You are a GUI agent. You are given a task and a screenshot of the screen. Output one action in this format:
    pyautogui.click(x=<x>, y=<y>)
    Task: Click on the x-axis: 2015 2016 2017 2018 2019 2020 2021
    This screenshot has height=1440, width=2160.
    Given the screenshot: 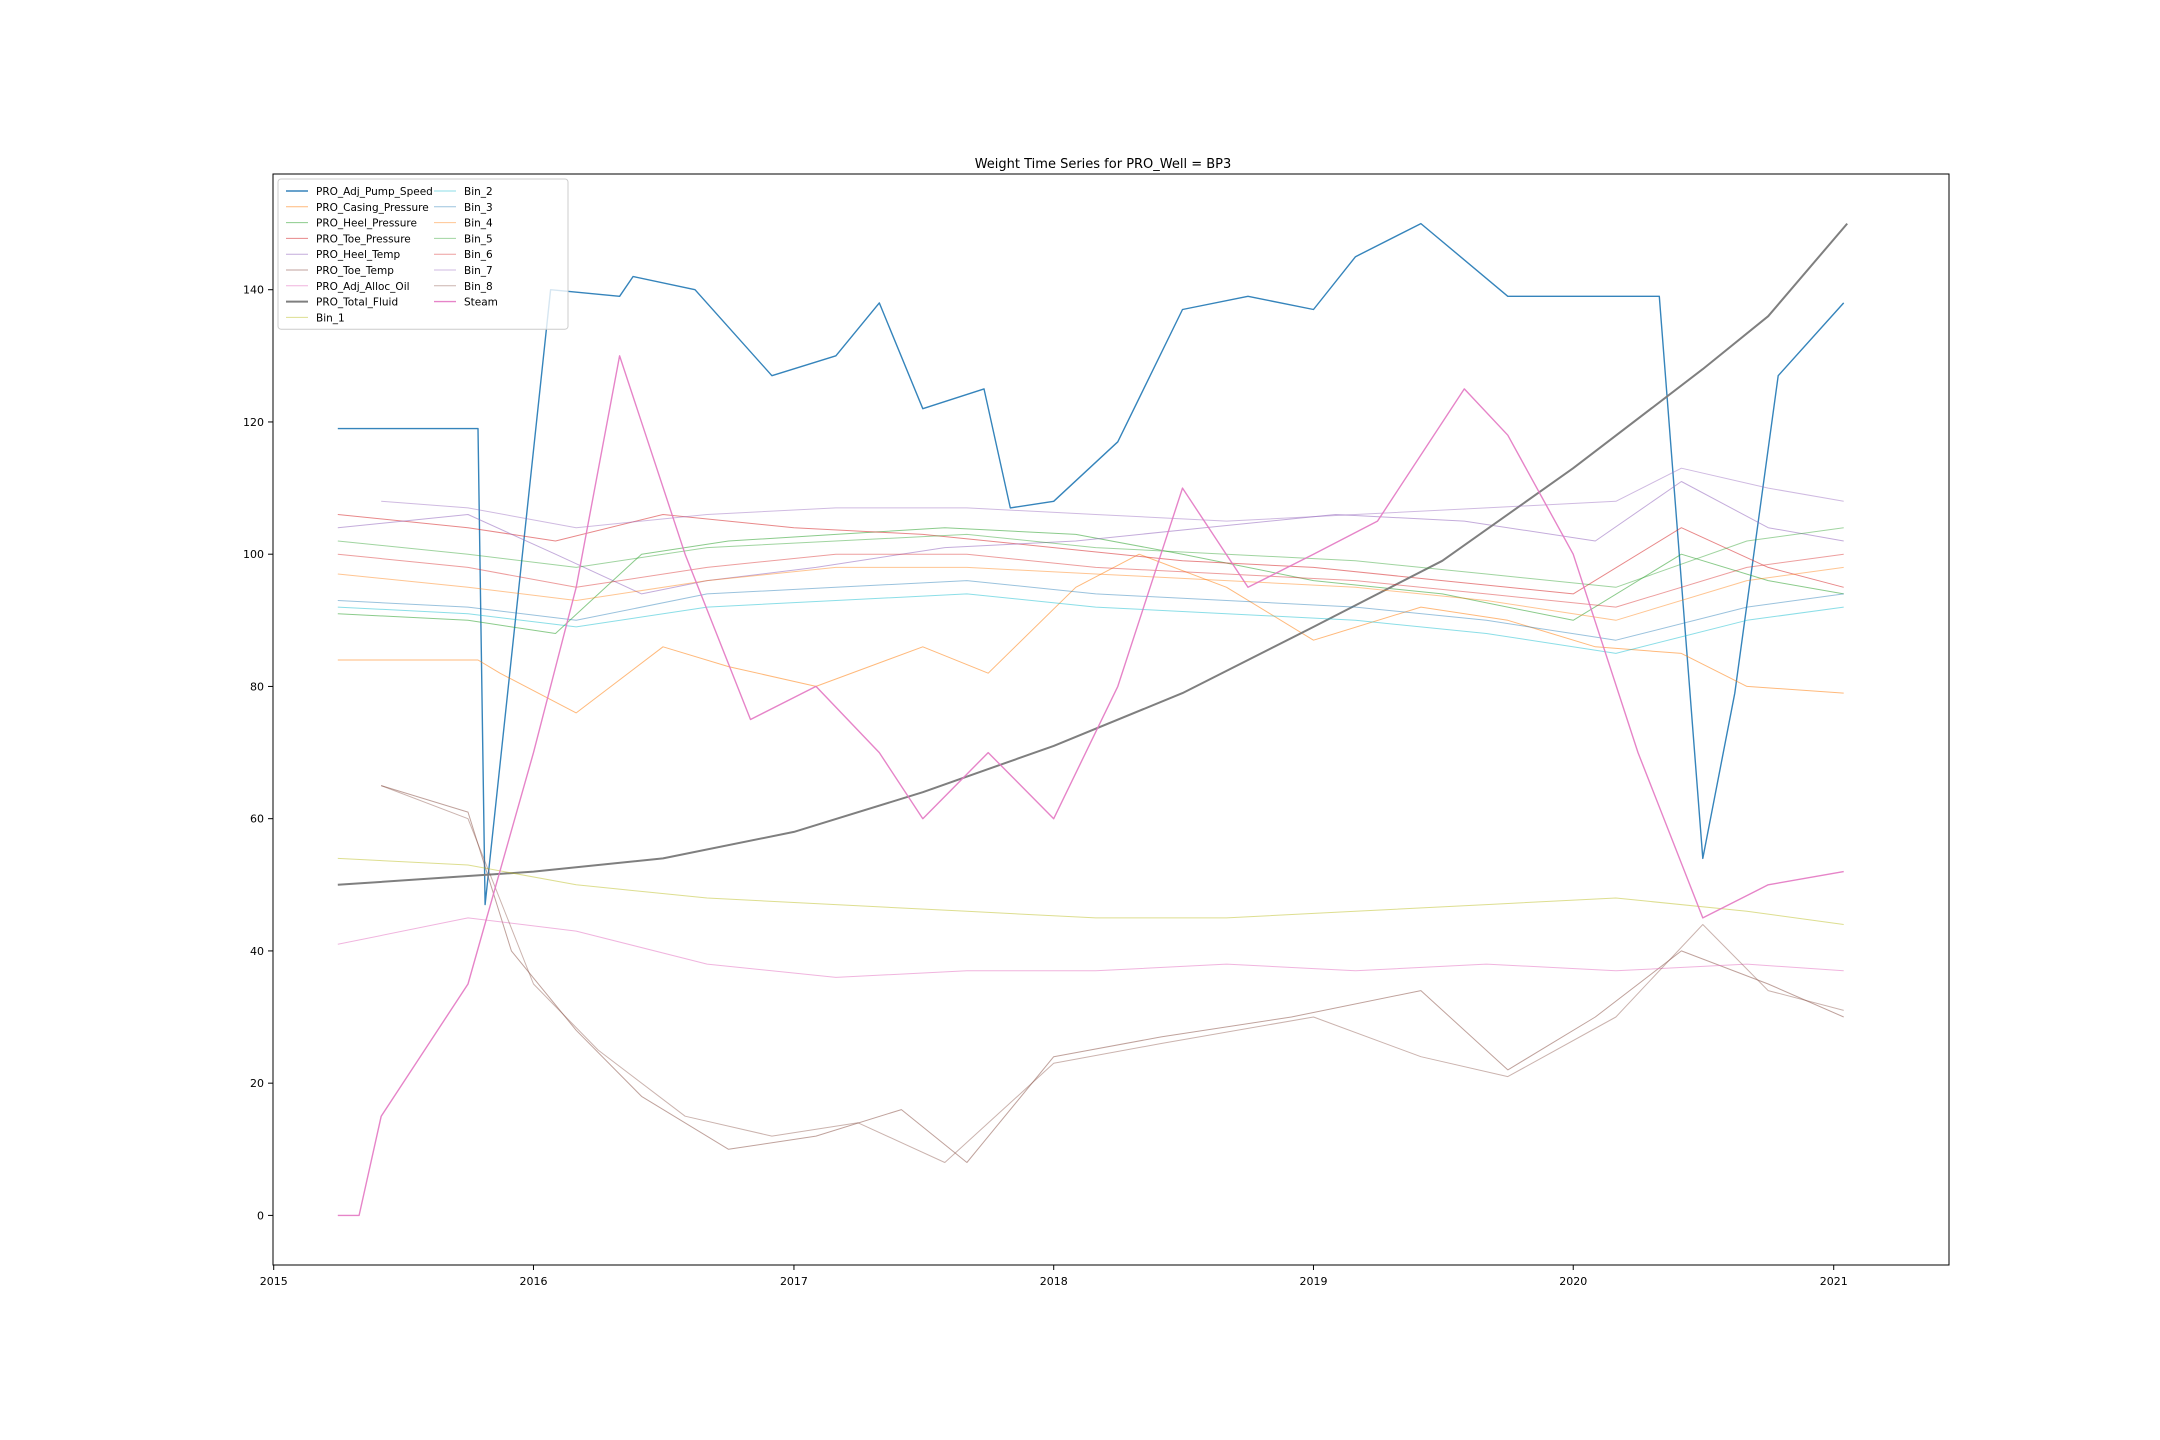 What is the action you would take?
    pyautogui.click(x=1054, y=1276)
    